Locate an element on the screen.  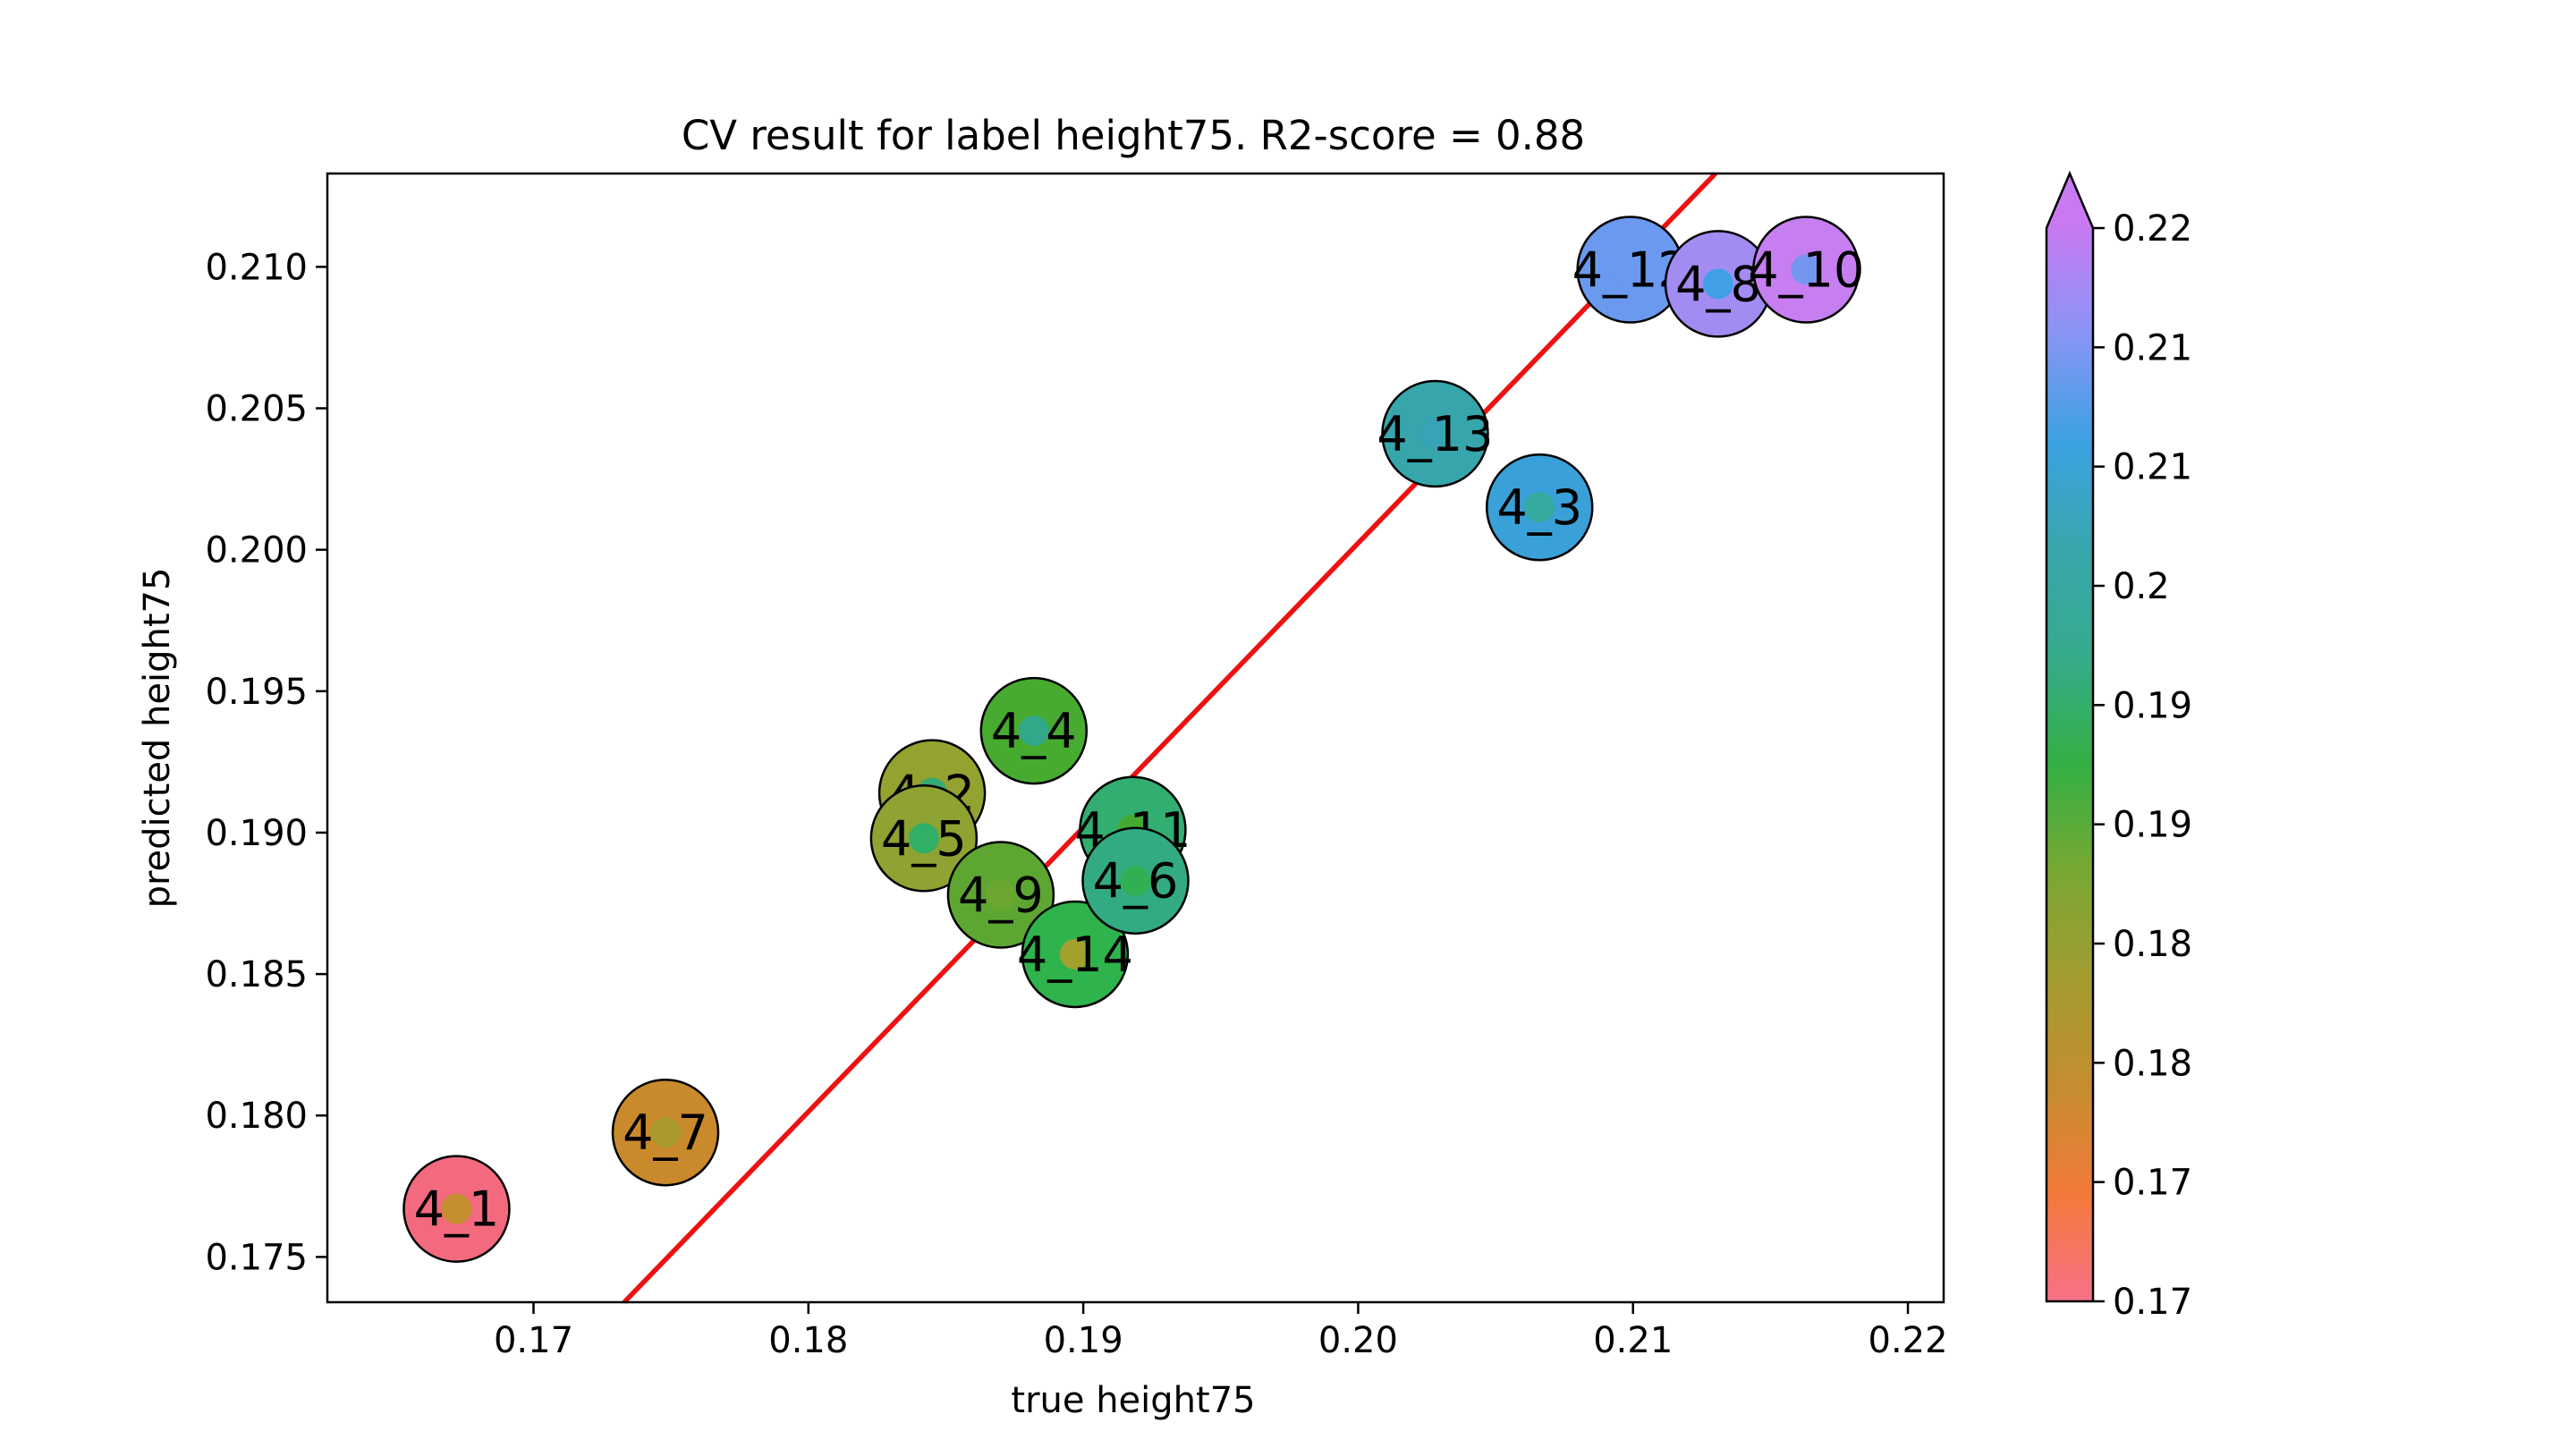
y-tick-label: 0.205 is located at coordinates (256, 409).